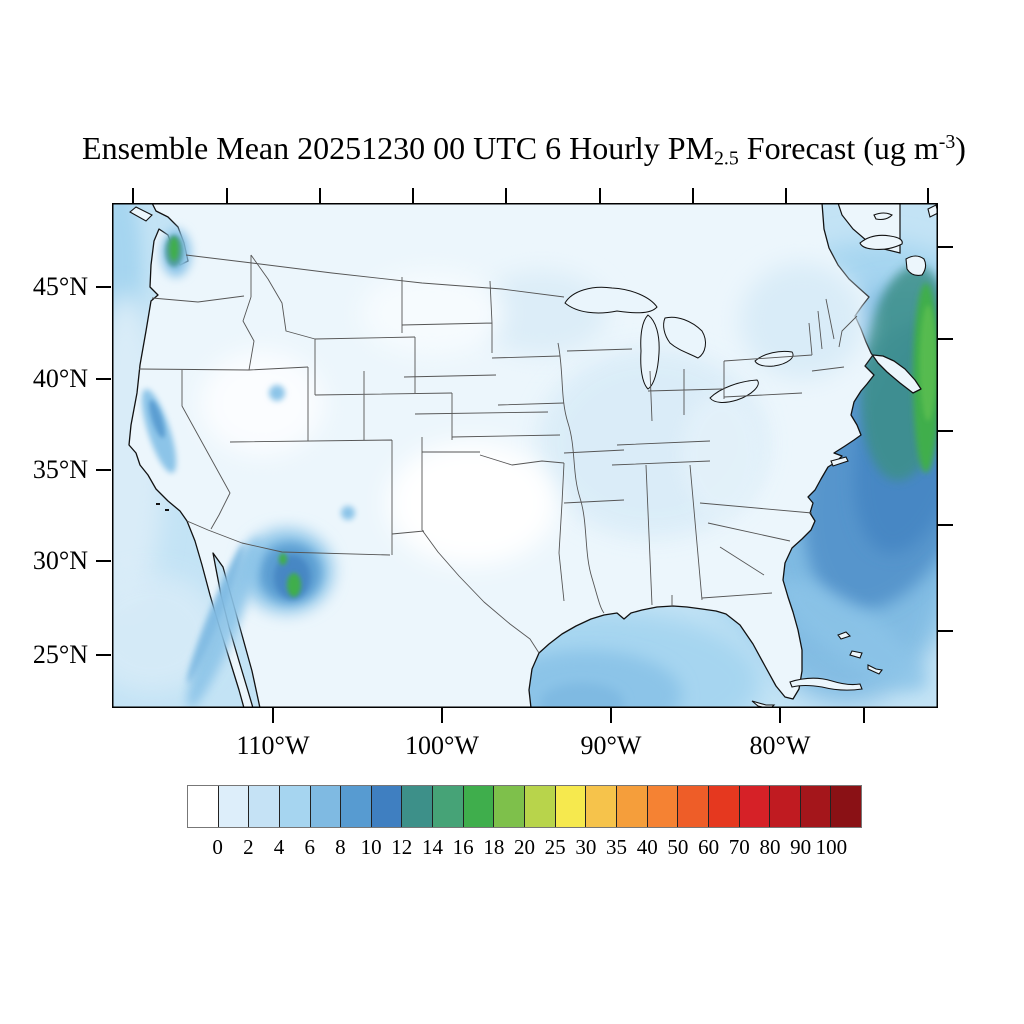  Describe the element at coordinates (60, 378) in the screenshot. I see `y-axis-tick-label: 40°N` at that location.